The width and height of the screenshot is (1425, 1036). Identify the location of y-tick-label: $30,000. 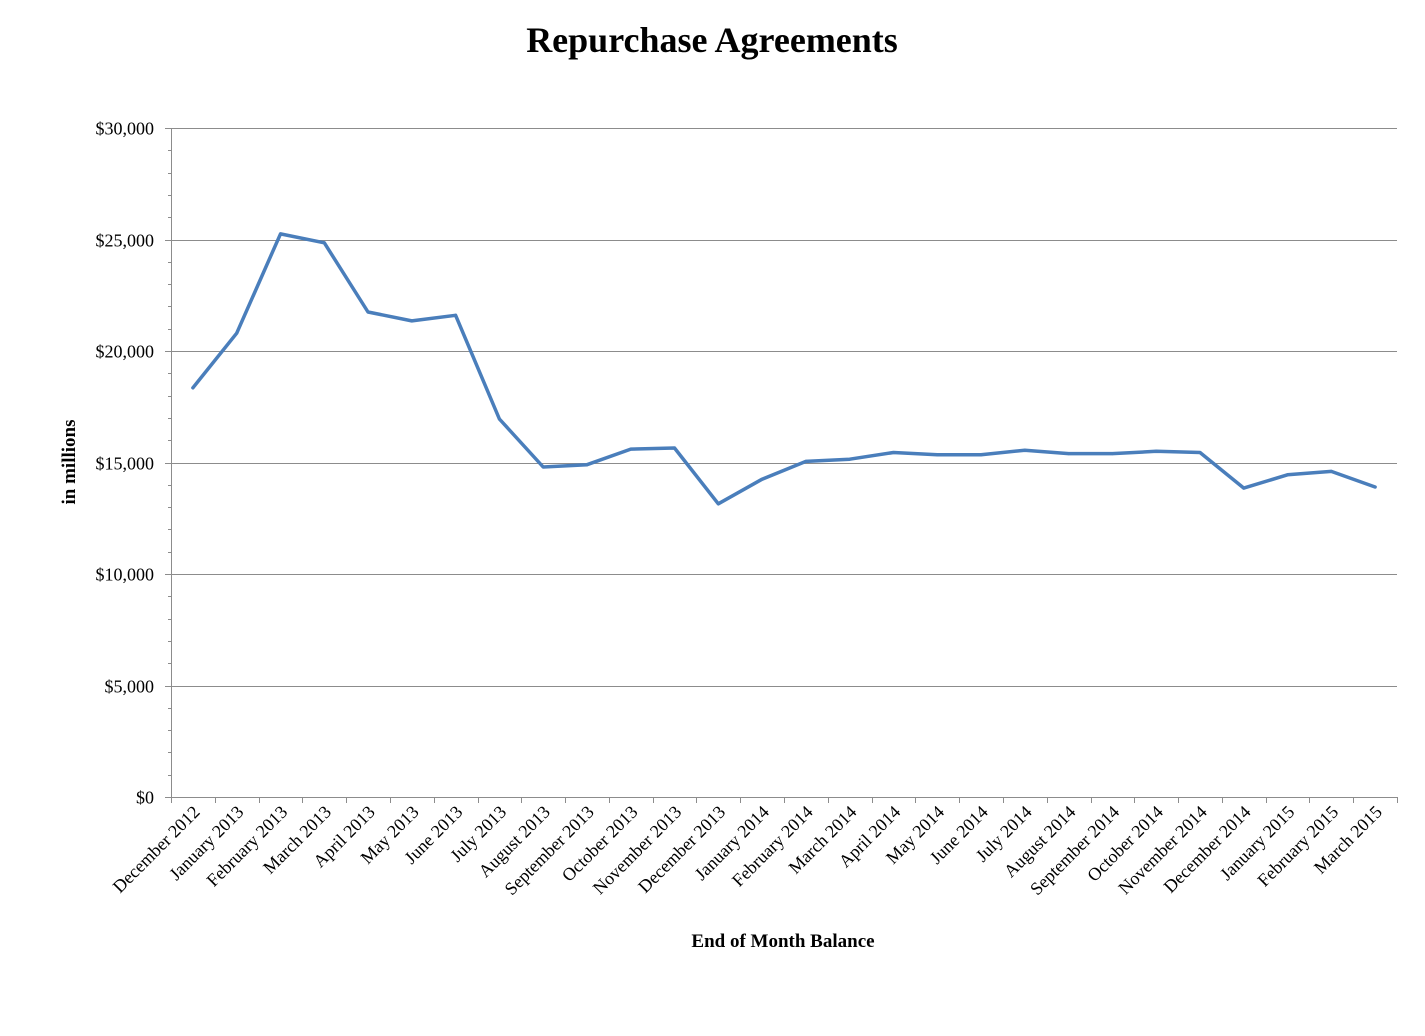
(125, 129).